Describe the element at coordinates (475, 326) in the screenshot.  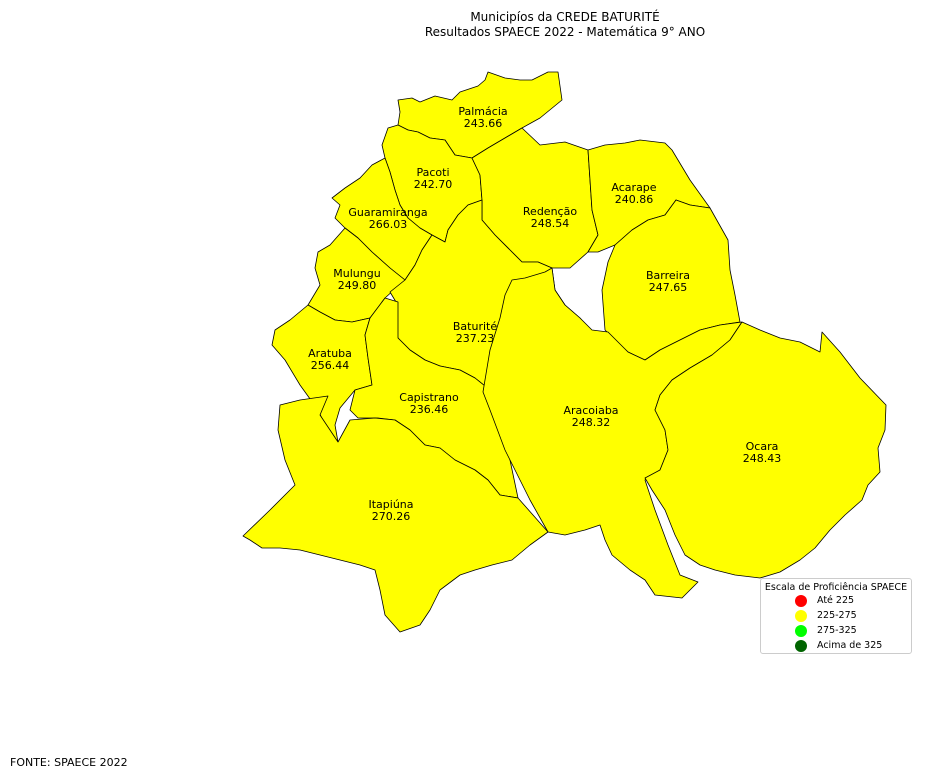
I see `municipality-name-label: Baturité` at that location.